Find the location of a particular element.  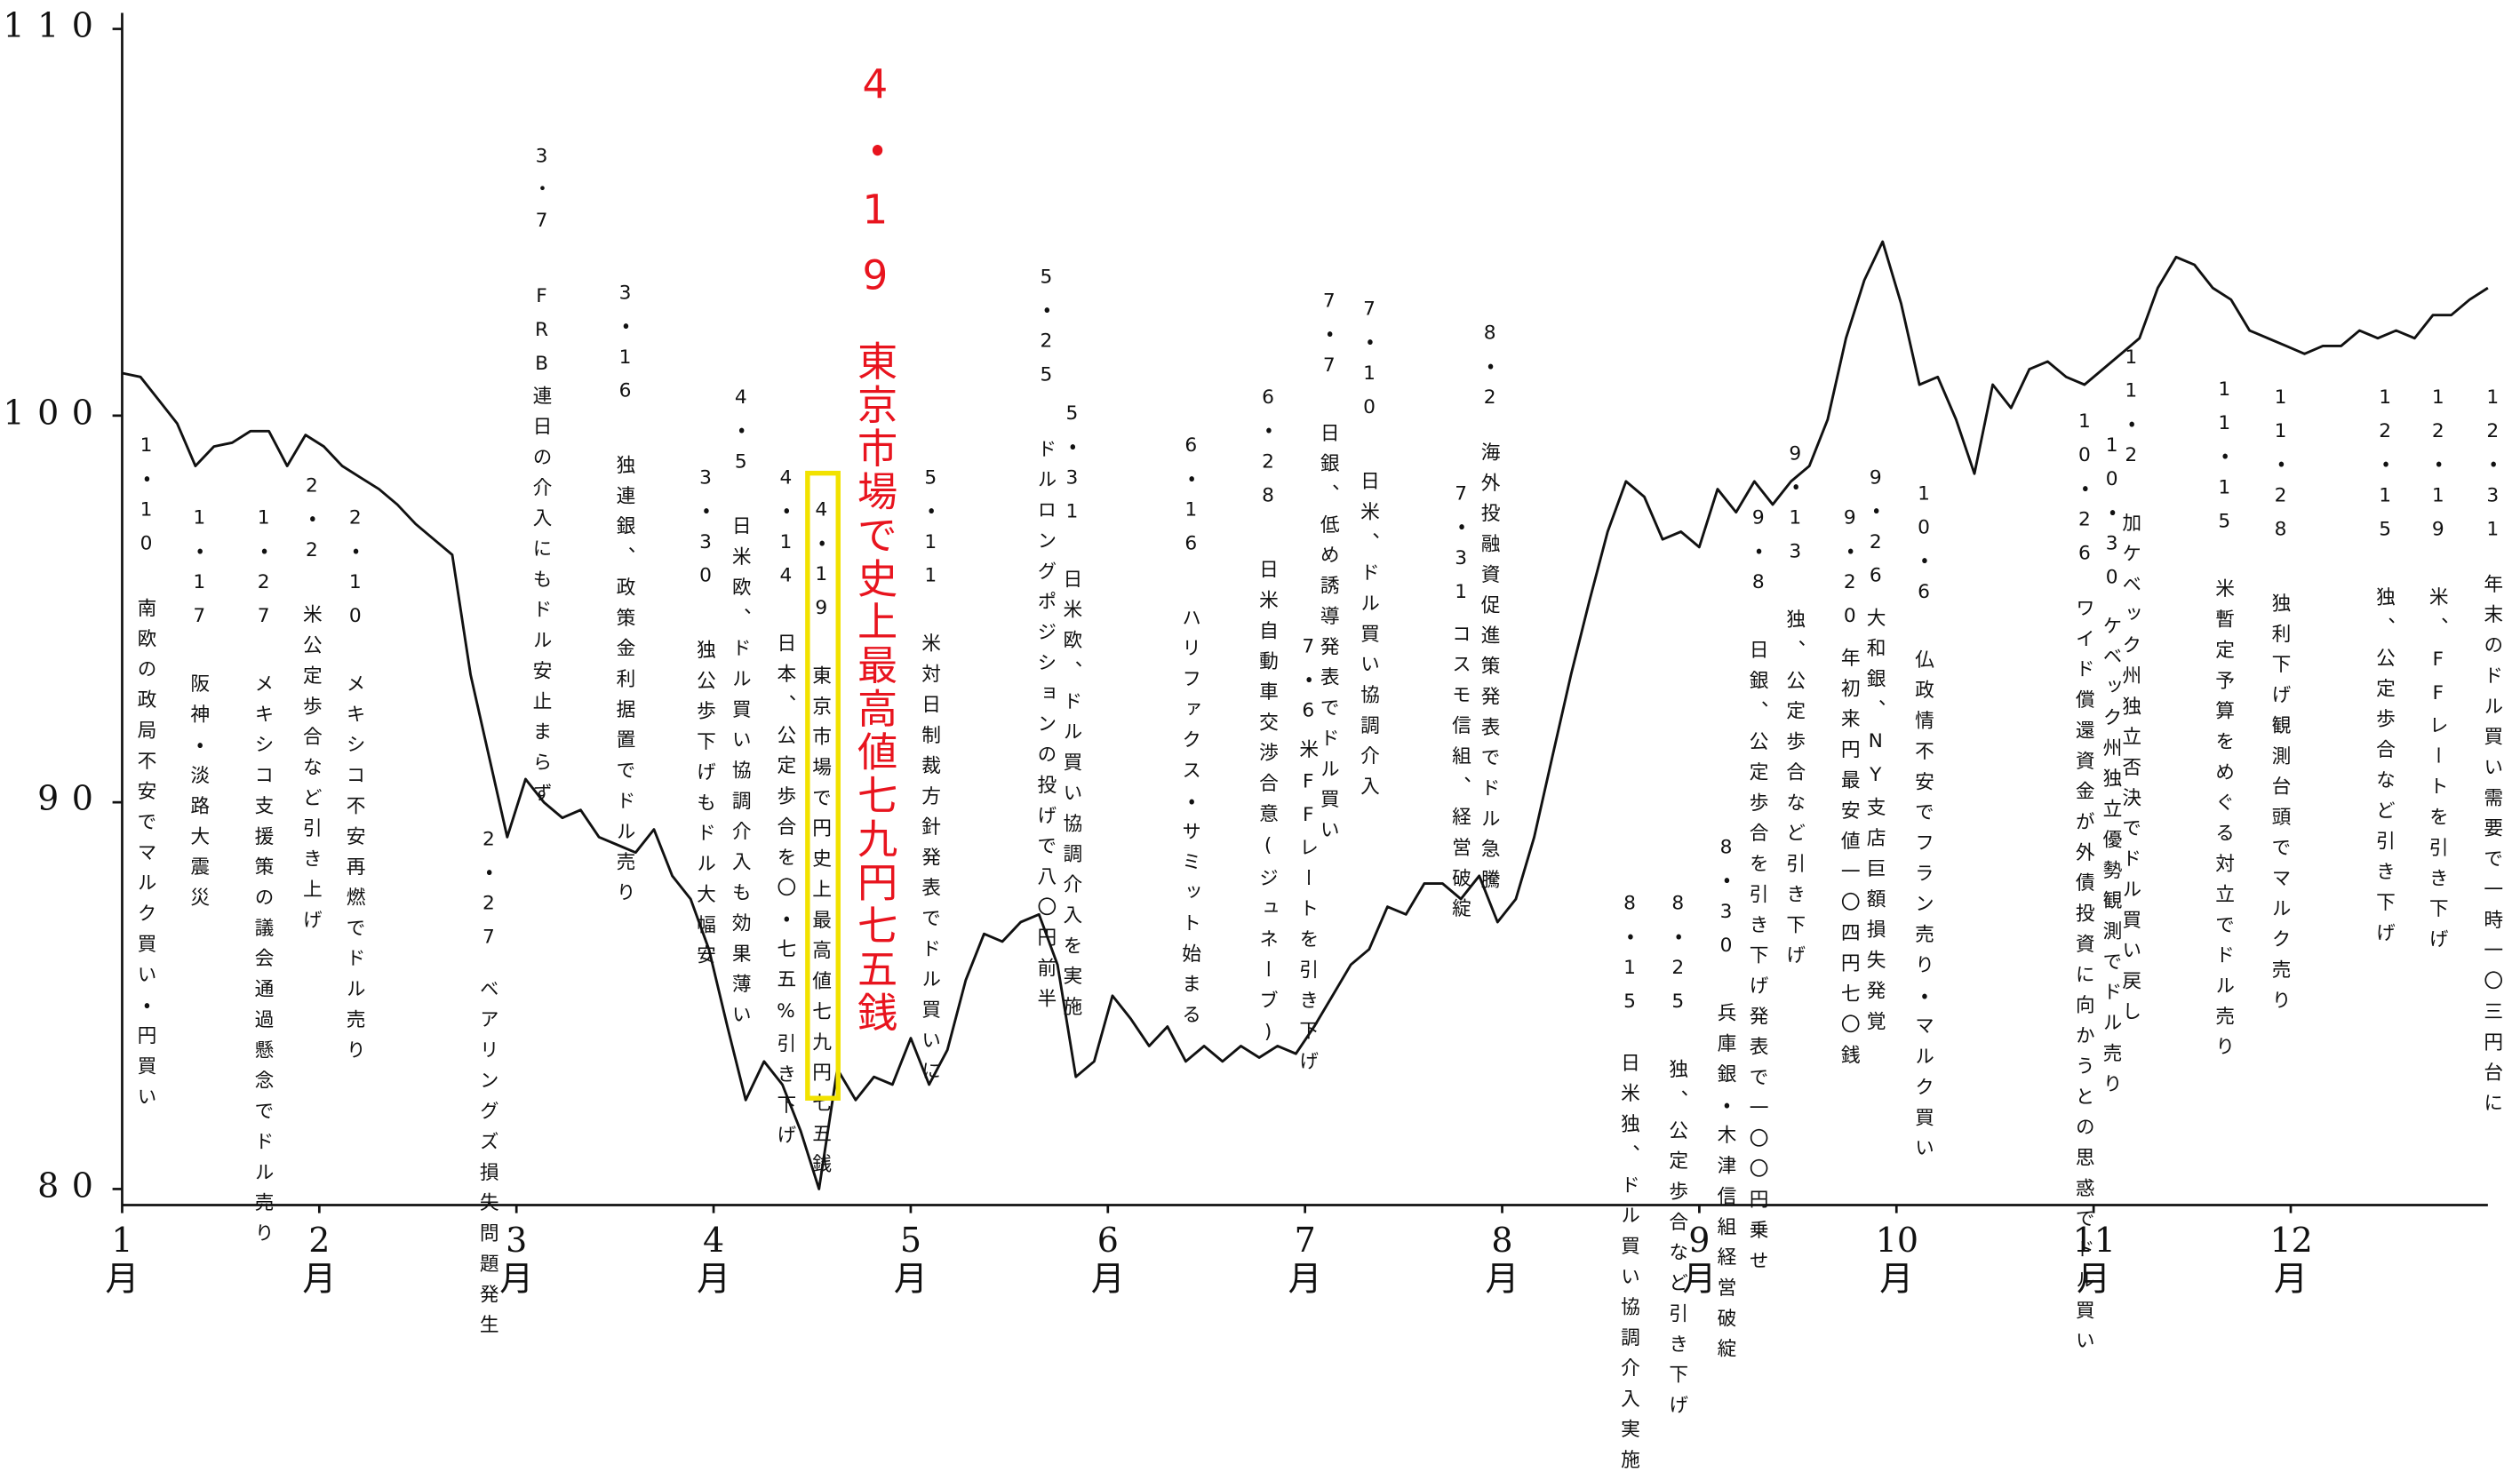

highlight-date: 4・19 is located at coordinates (875, 189).